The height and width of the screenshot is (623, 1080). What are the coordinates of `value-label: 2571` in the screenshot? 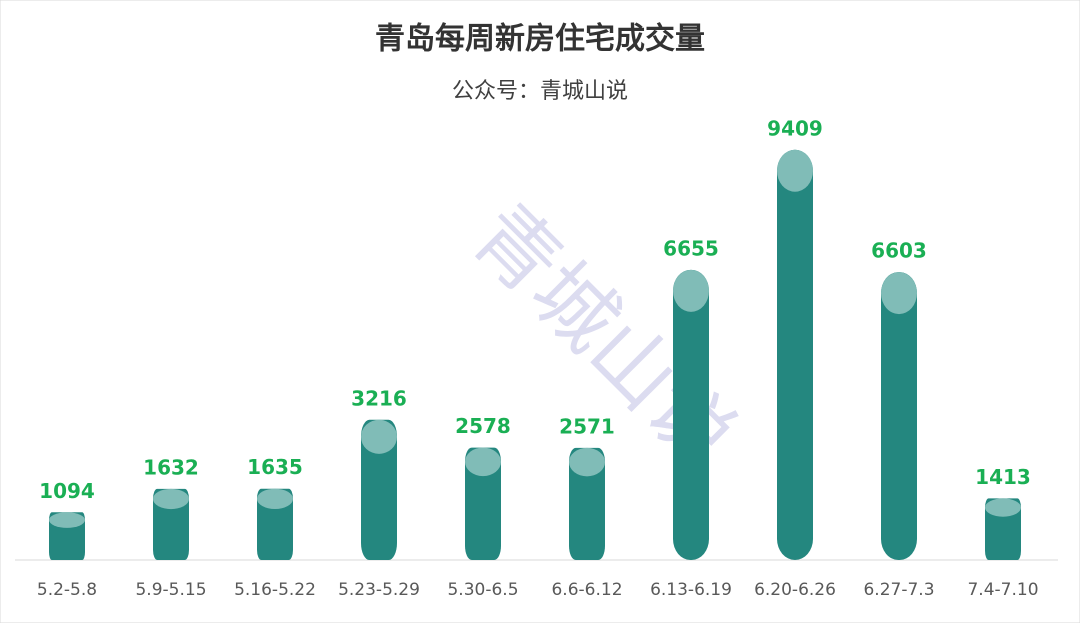 It's located at (587, 426).